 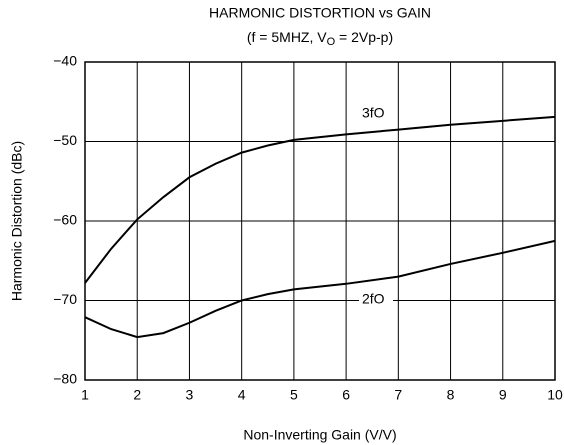 I want to click on y-tick-label: −60, so click(x=65, y=220).